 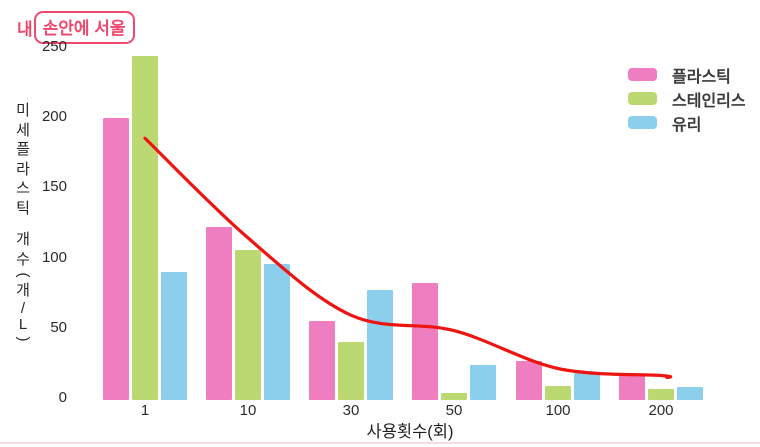 I want to click on x-tick-label: 30, so click(x=351, y=410).